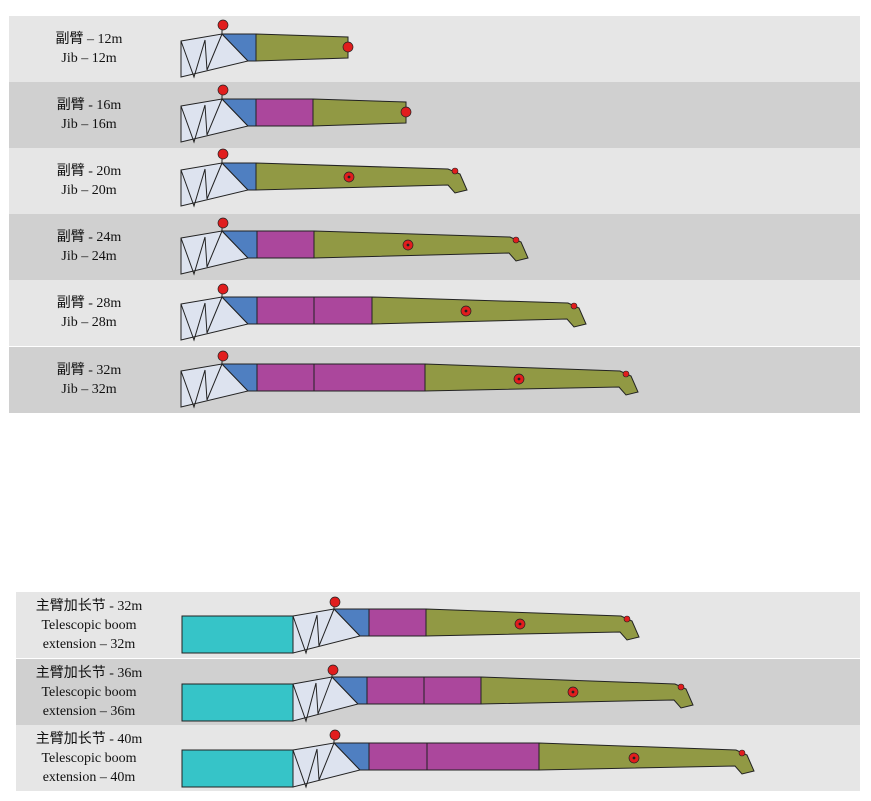 This screenshot has height=801, width=871. What do you see at coordinates (89, 777) in the screenshot?
I see `label-en-line2: extension – 40m` at bounding box center [89, 777].